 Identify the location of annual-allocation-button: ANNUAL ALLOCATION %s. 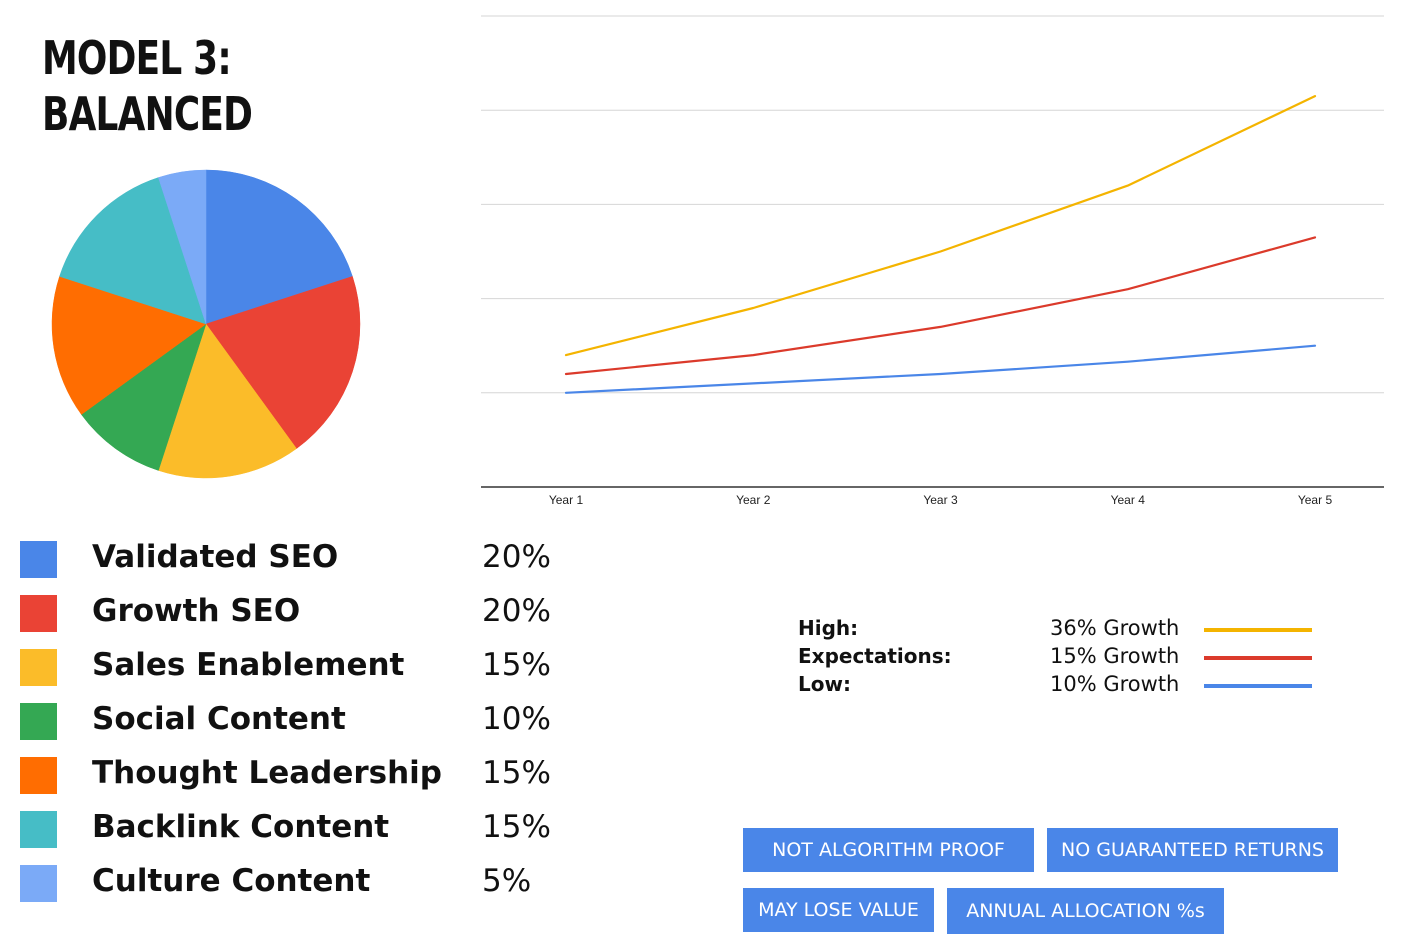
(1085, 911).